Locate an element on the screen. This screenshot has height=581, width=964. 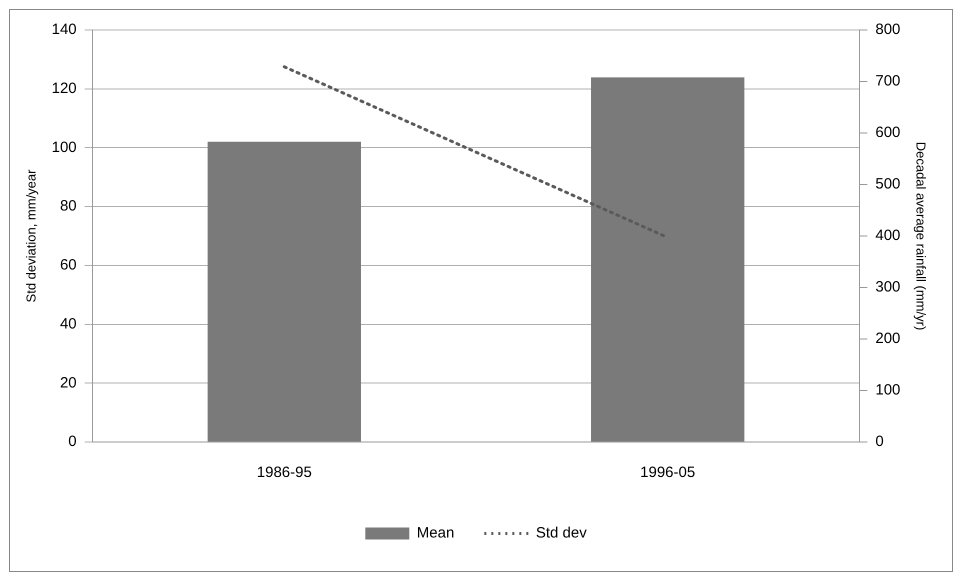
x-tick-label: 1986-95 is located at coordinates (284, 473).